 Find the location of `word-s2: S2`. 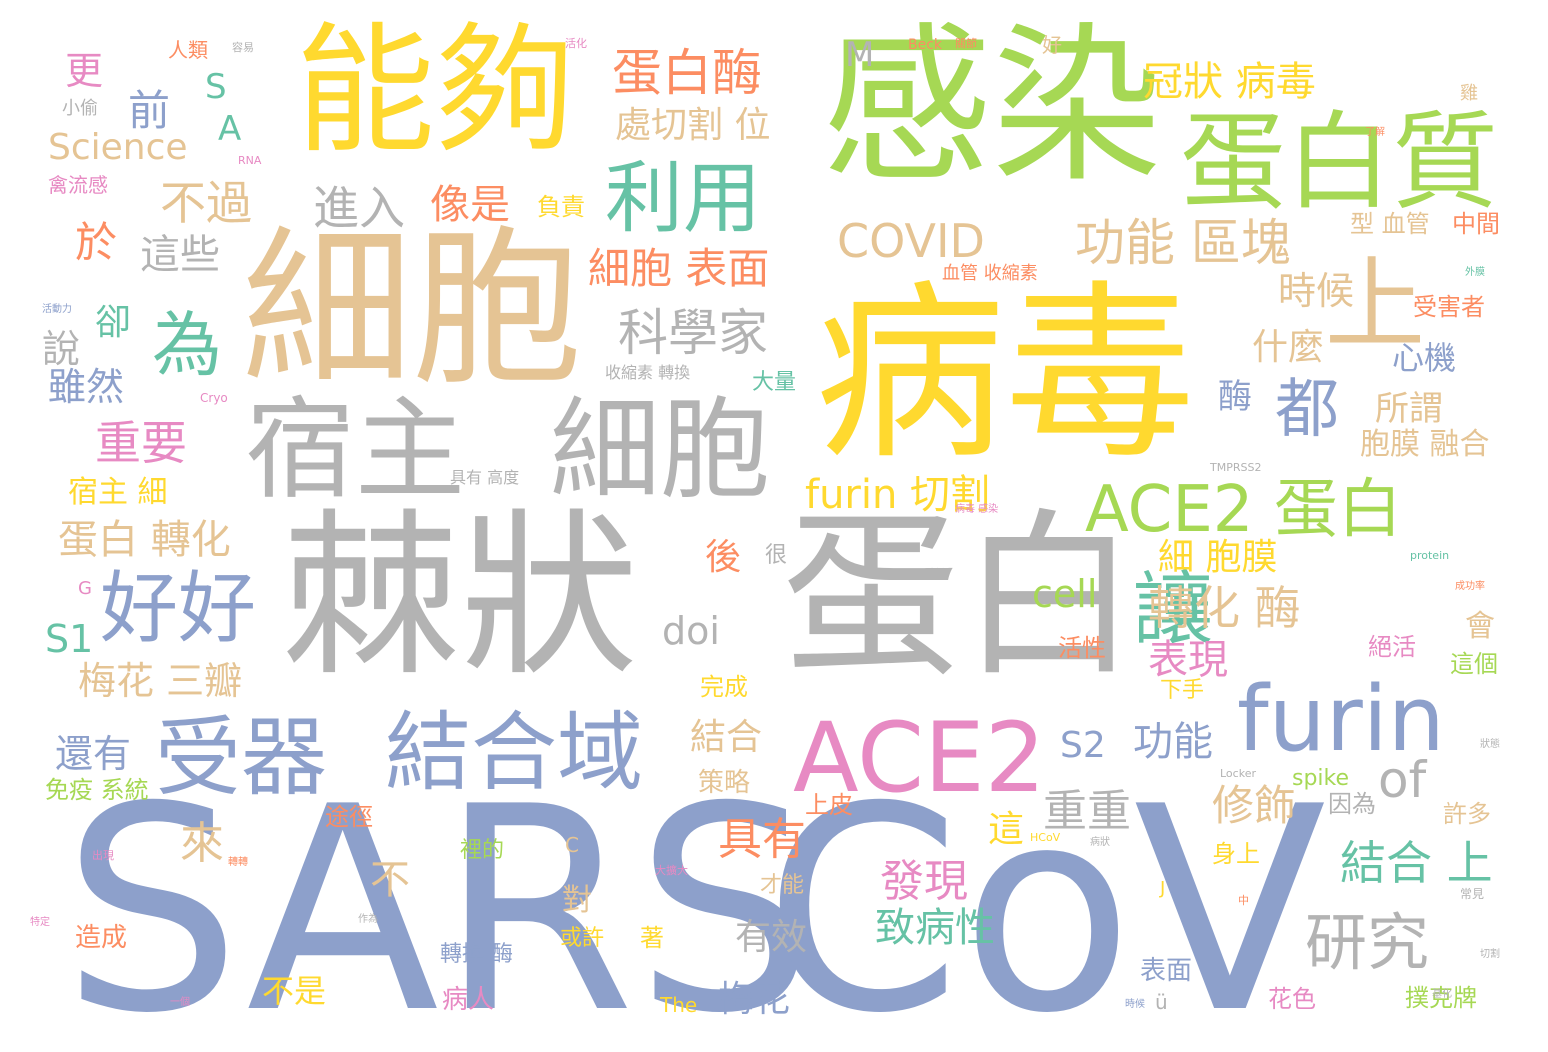

word-s2: S2 is located at coordinates (1083, 745).